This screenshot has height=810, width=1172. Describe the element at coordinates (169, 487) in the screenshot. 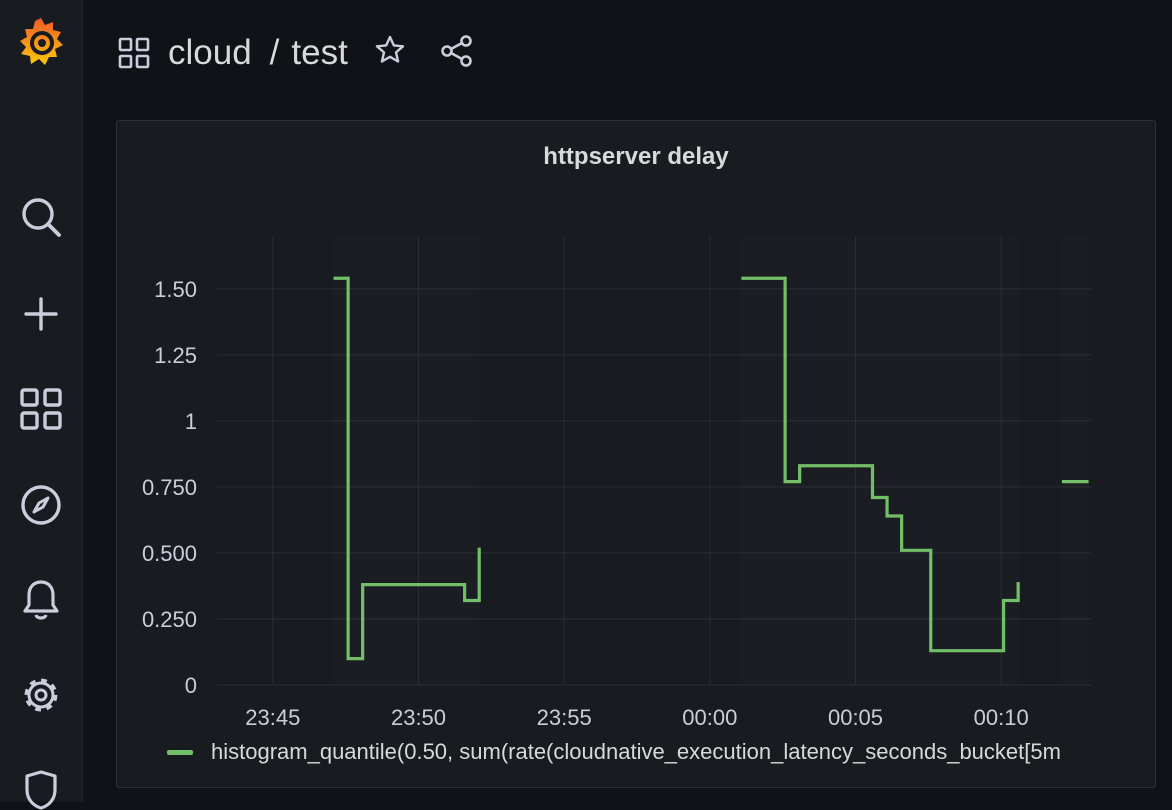

I see `y-tick-label: 0.750` at that location.